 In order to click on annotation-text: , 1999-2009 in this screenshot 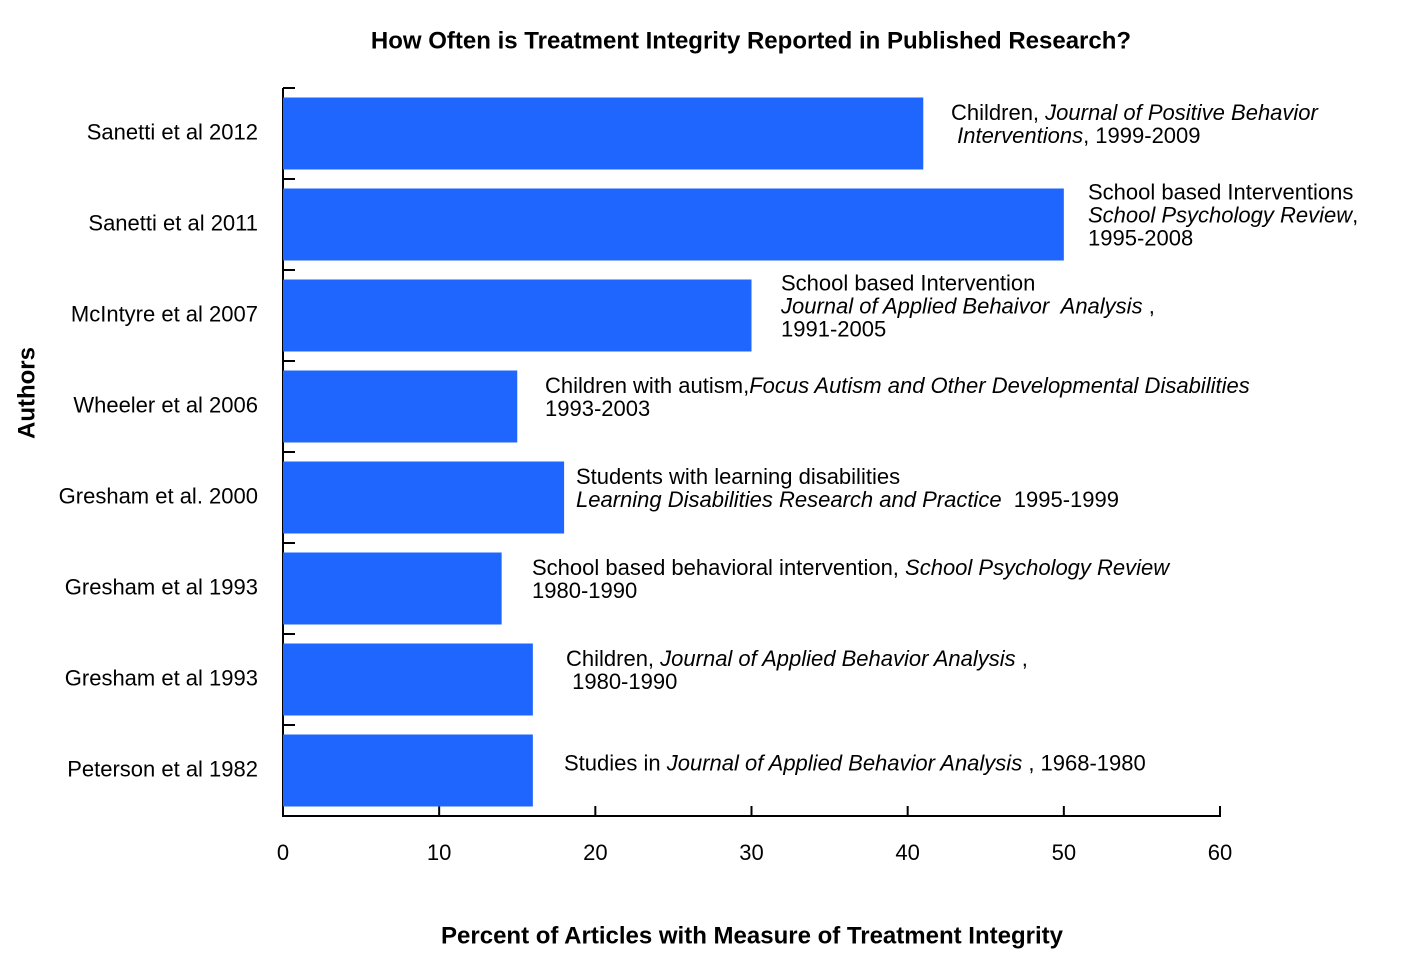, I will do `click(1141, 135)`.